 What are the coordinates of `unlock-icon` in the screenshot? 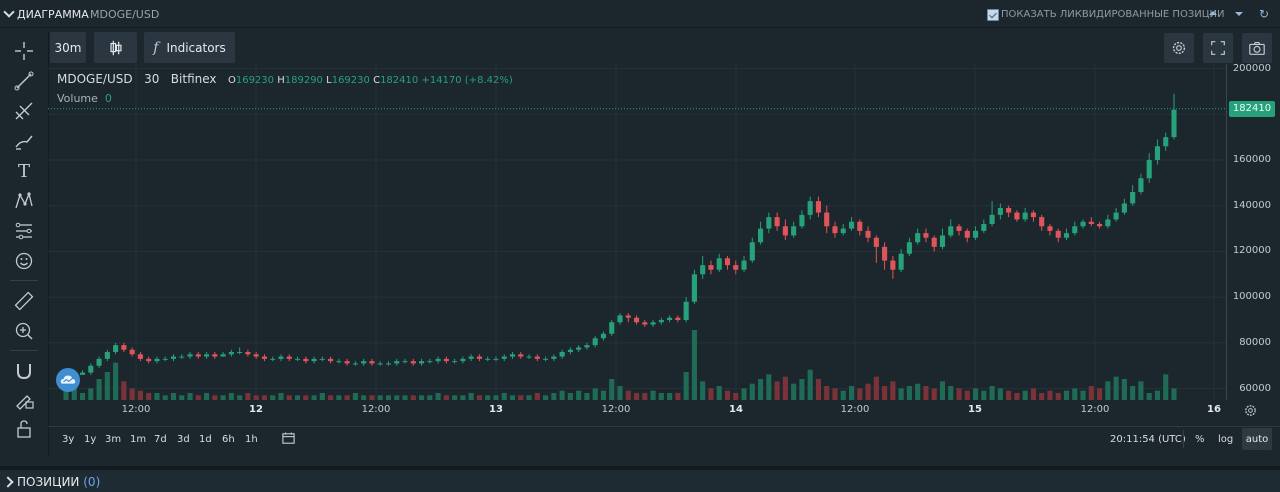 It's located at (24, 429).